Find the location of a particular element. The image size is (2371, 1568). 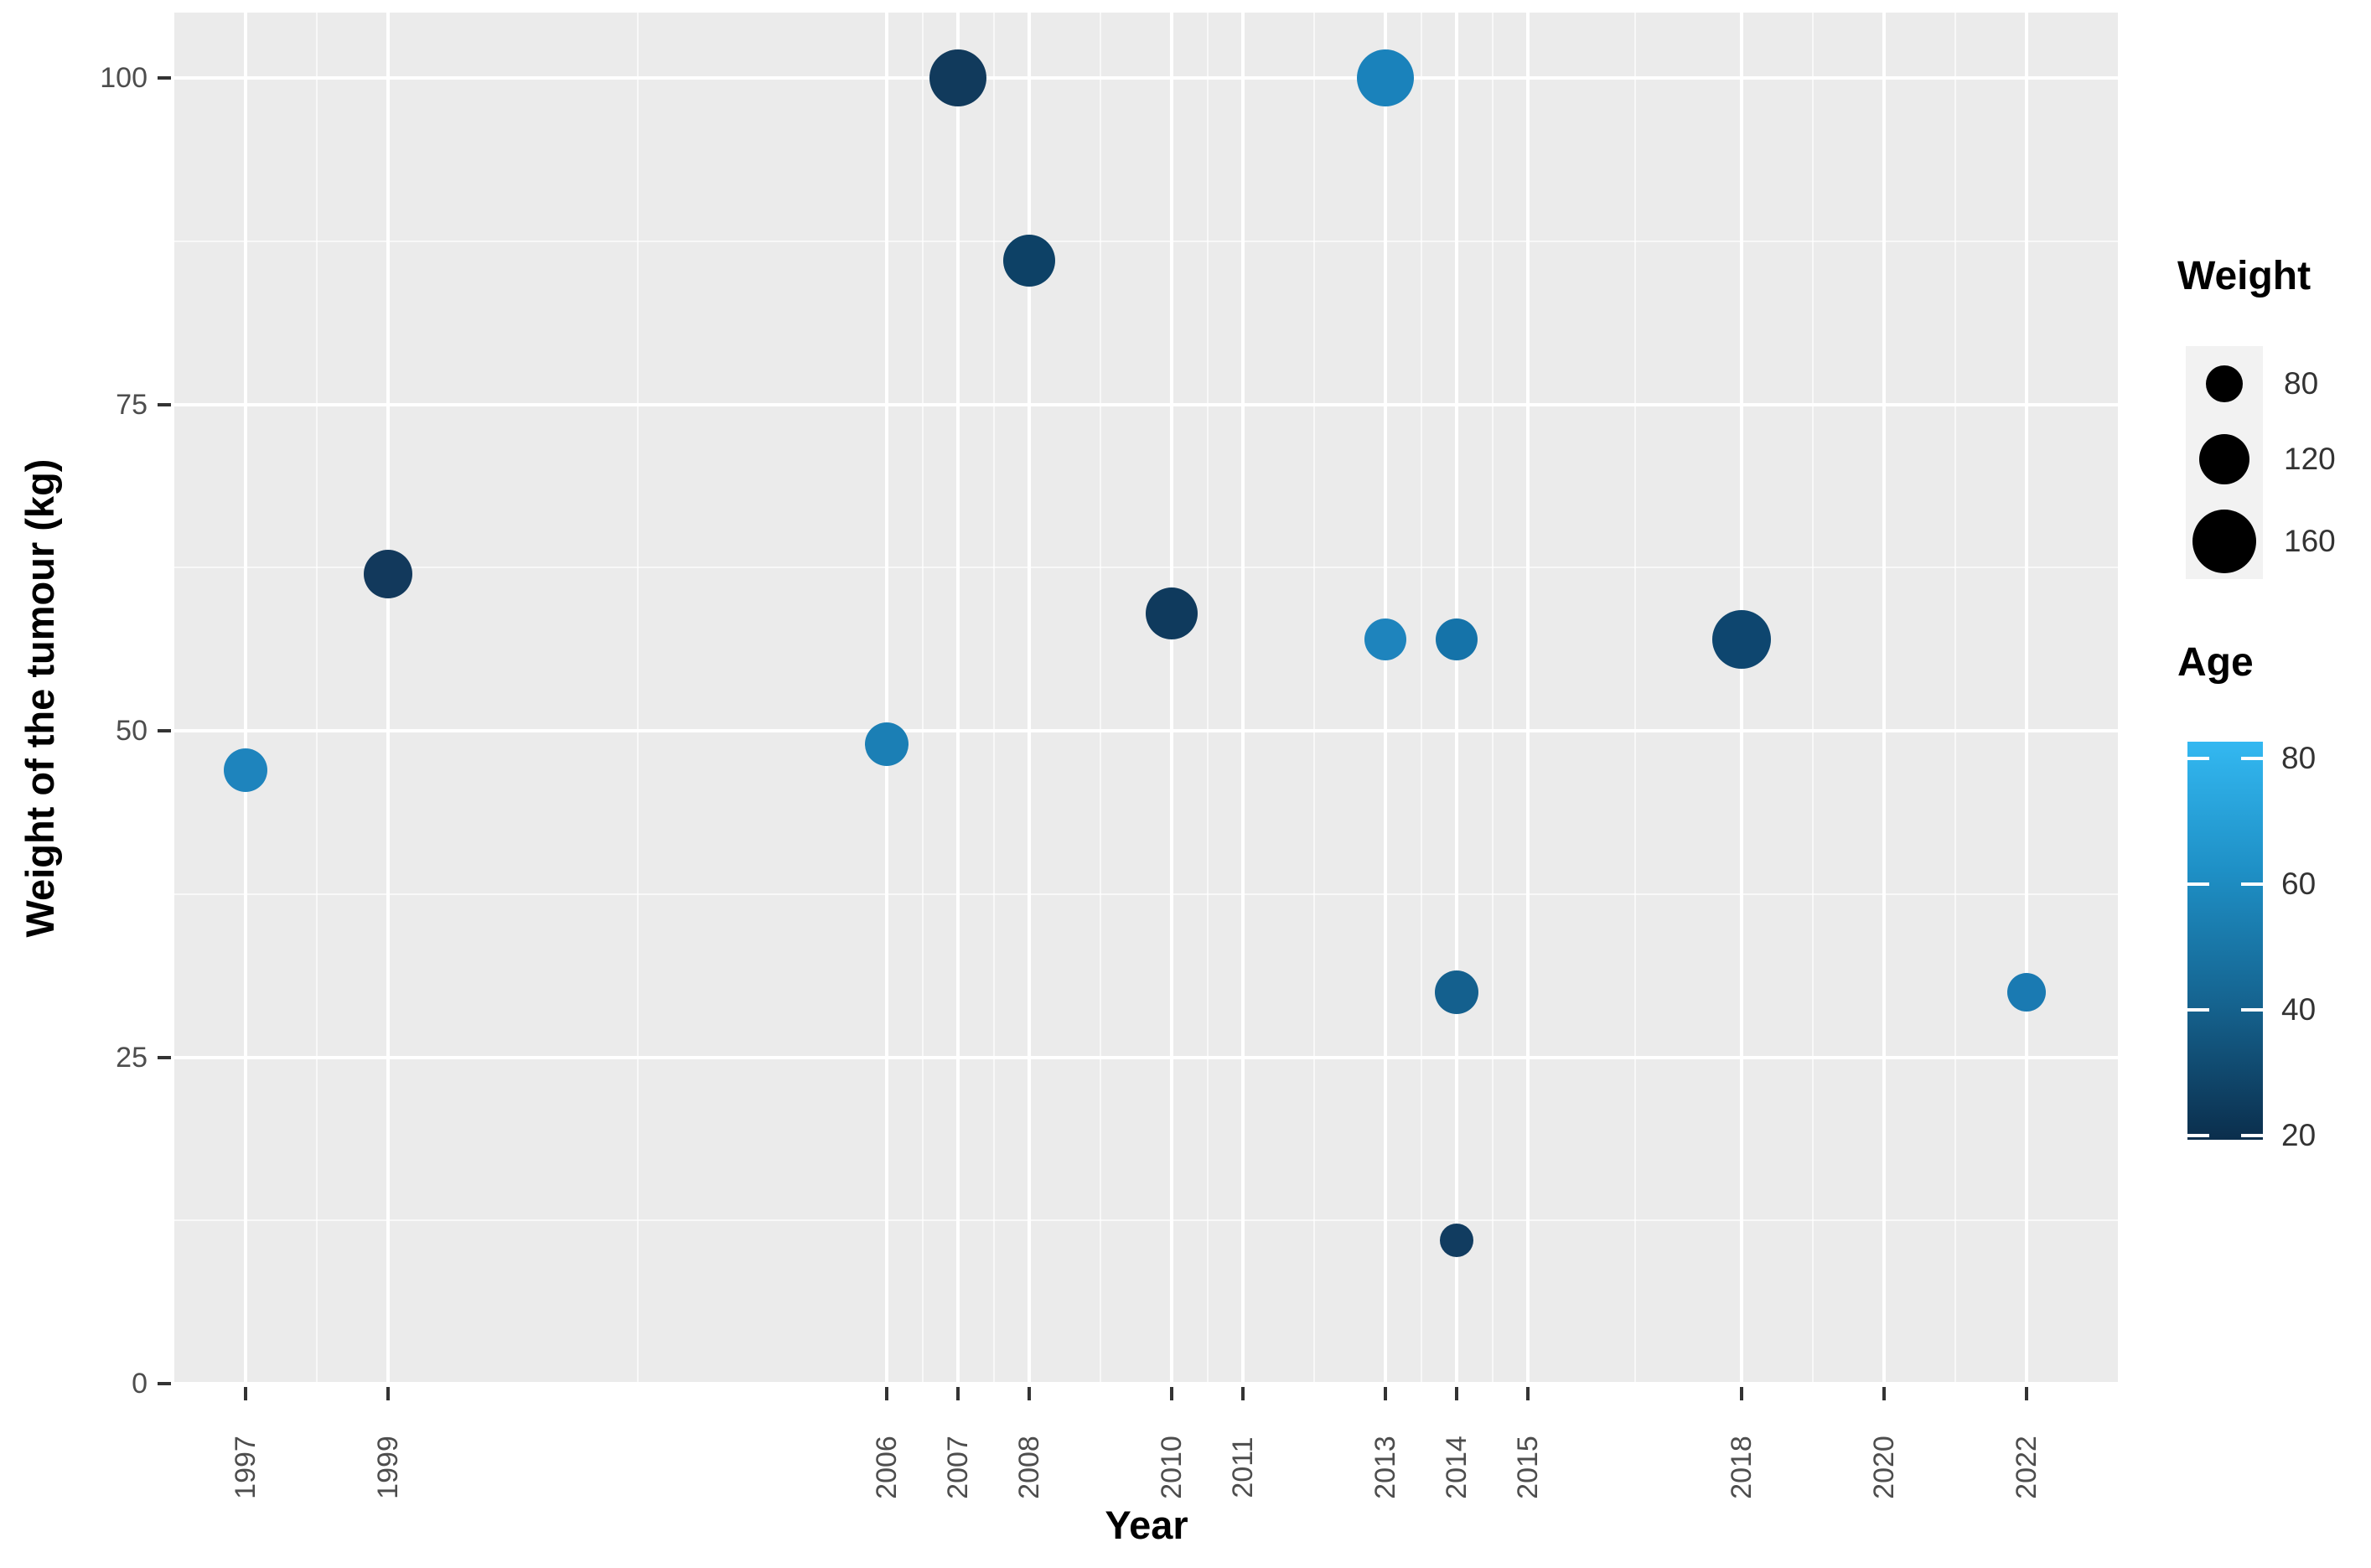

x-axis-tick-label: 2020 is located at coordinates (1884, 1467).